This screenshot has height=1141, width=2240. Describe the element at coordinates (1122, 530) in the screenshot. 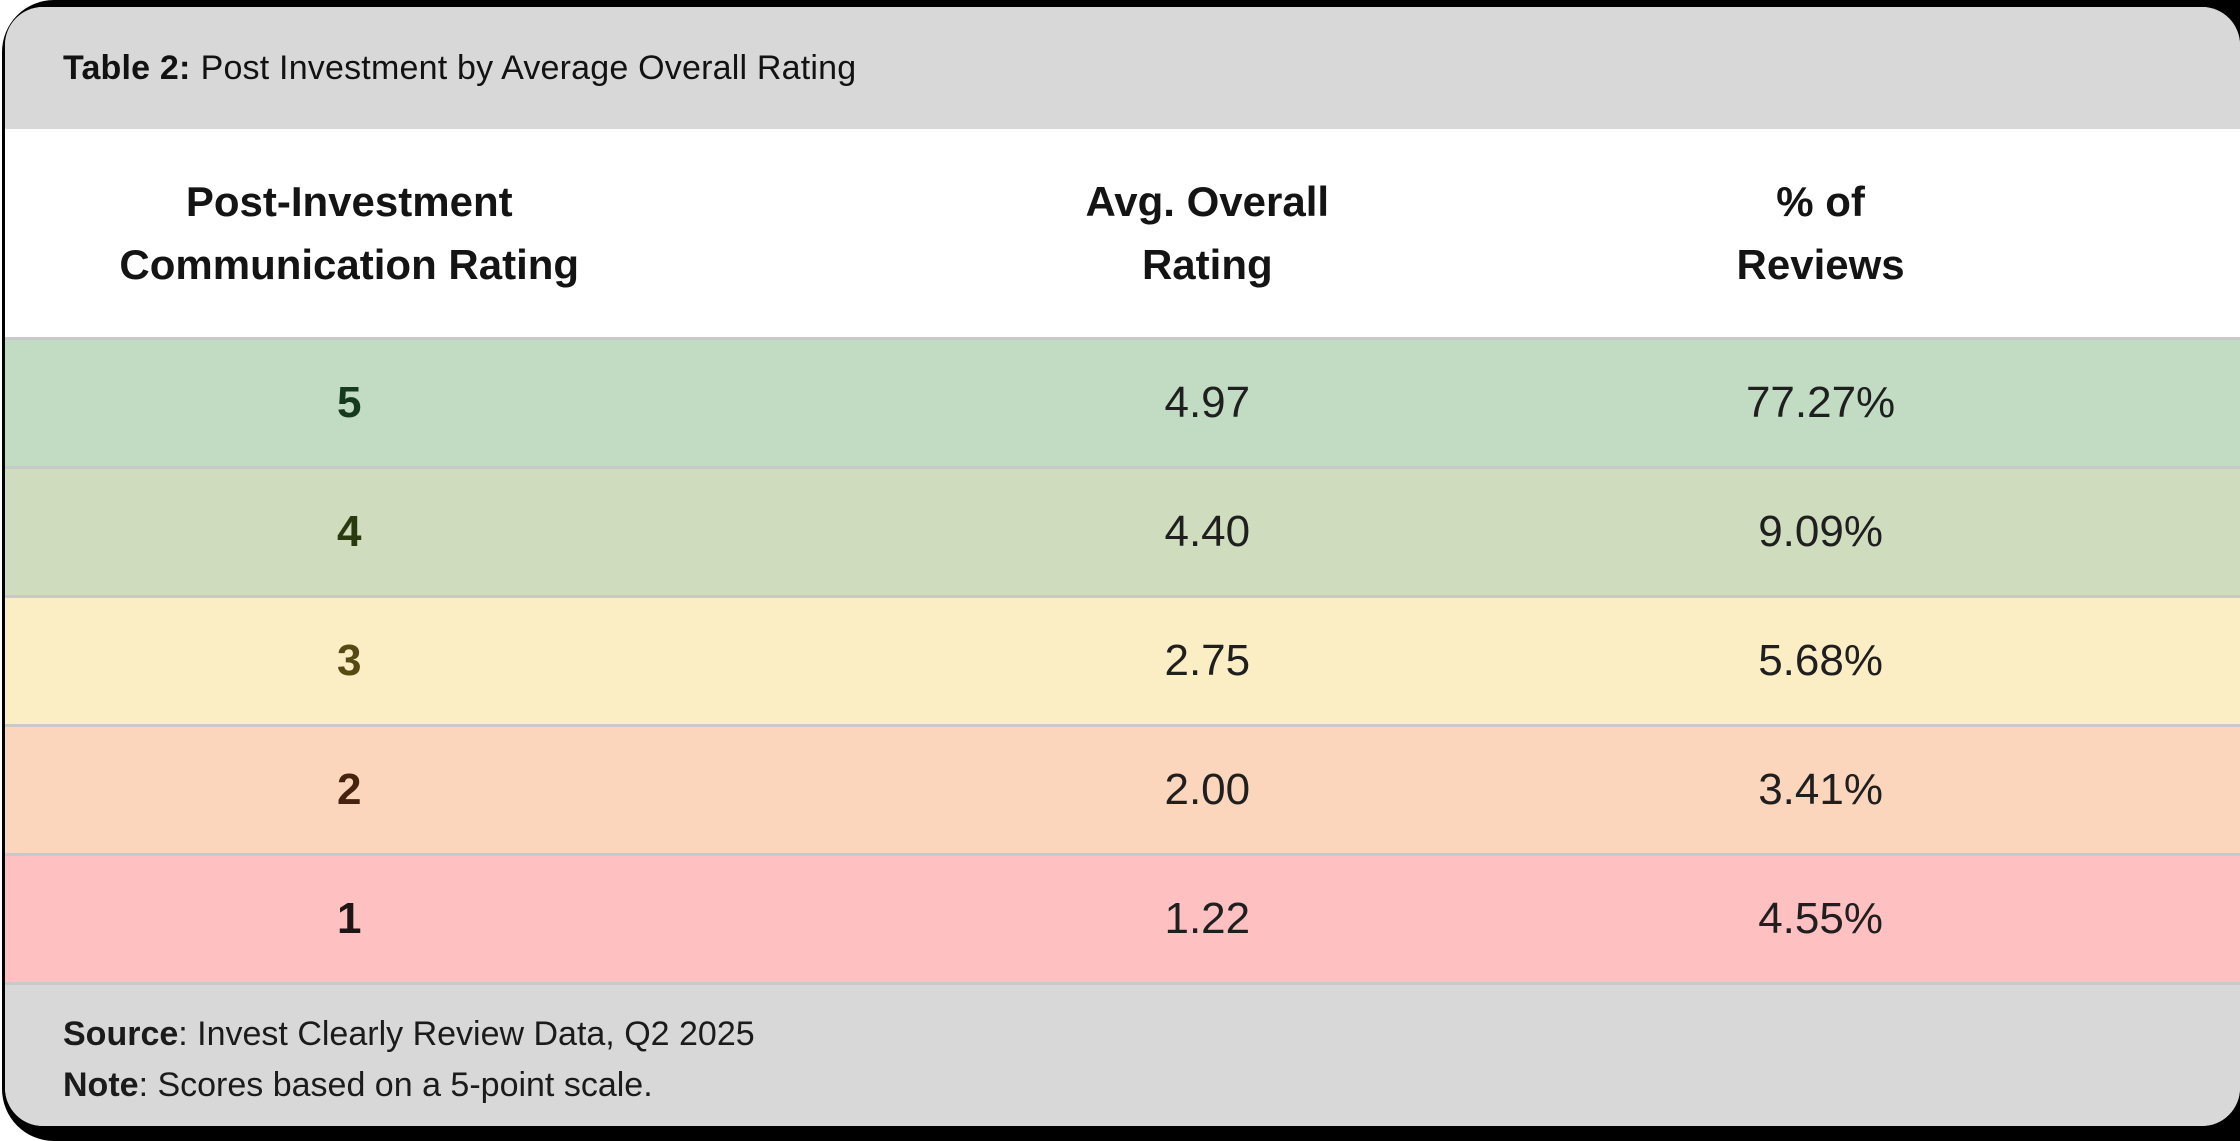

I see `table-row: 4 4.40 9.09%` at that location.